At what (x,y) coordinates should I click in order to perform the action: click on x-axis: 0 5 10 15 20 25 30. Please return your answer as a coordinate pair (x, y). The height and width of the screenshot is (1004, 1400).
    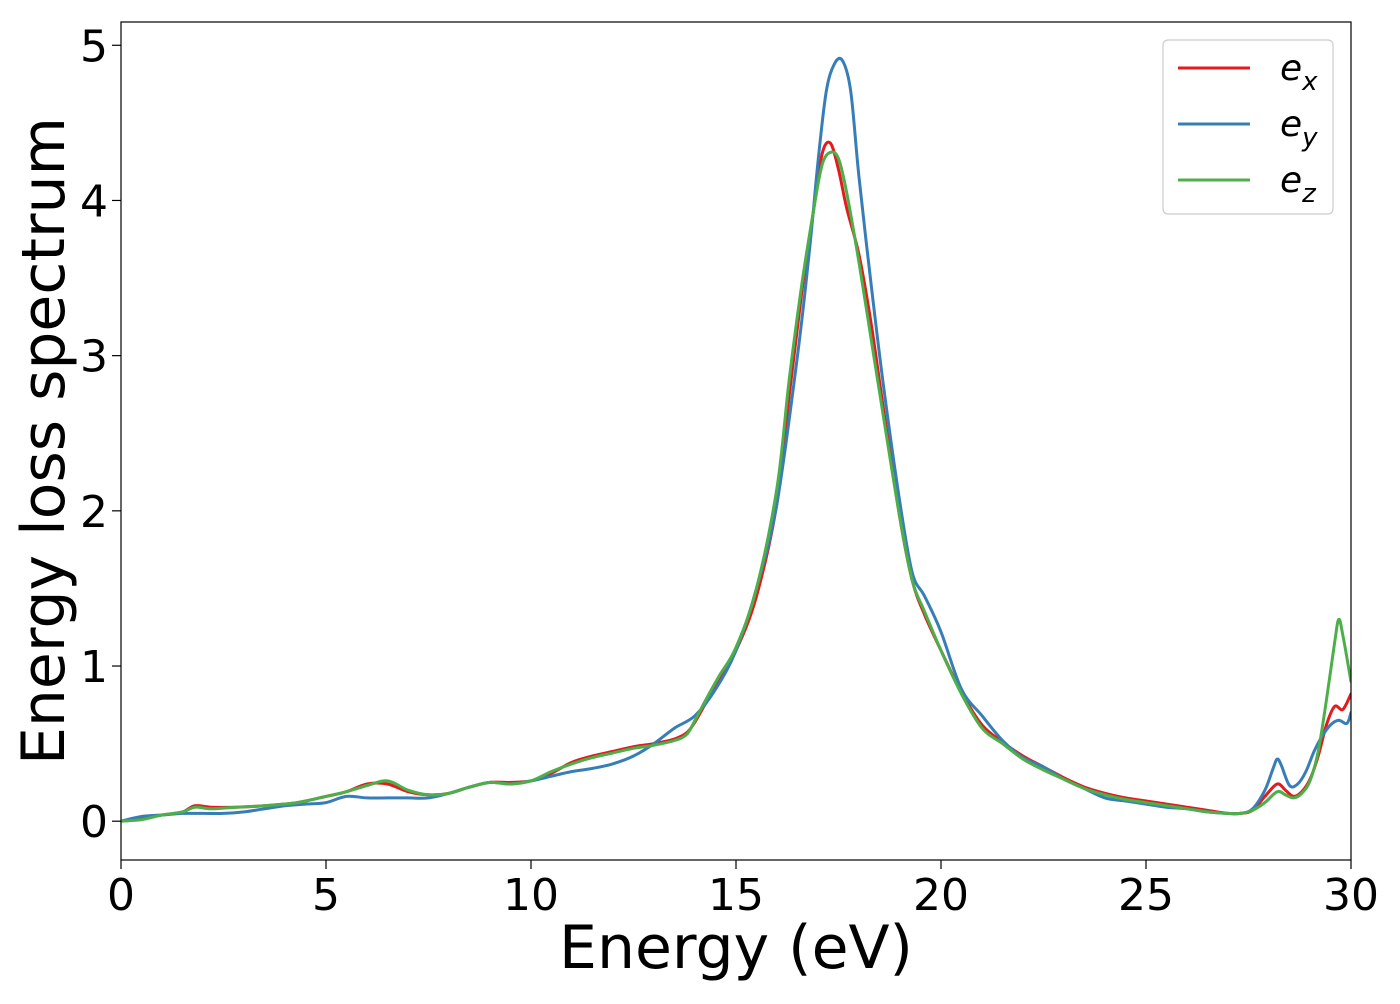
    Looking at the image, I should click on (743, 890).